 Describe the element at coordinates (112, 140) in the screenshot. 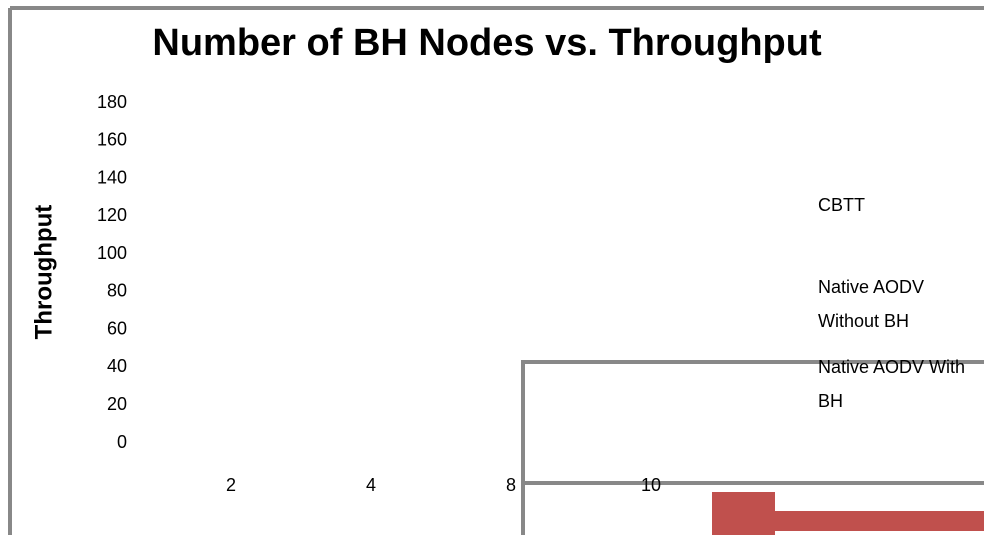

I see `y-tick-label: 160` at that location.